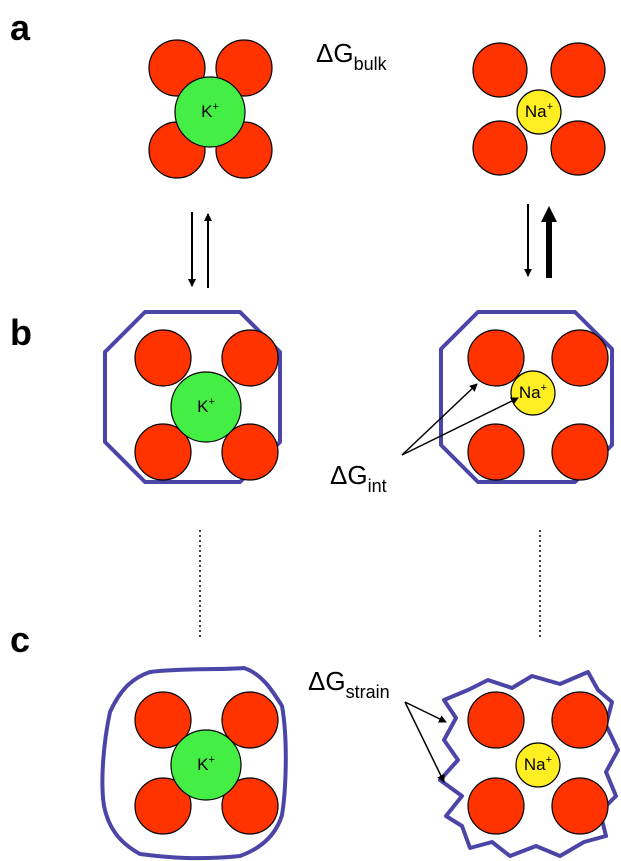  What do you see at coordinates (194, 763) in the screenshot?
I see `k-strained: K+` at bounding box center [194, 763].